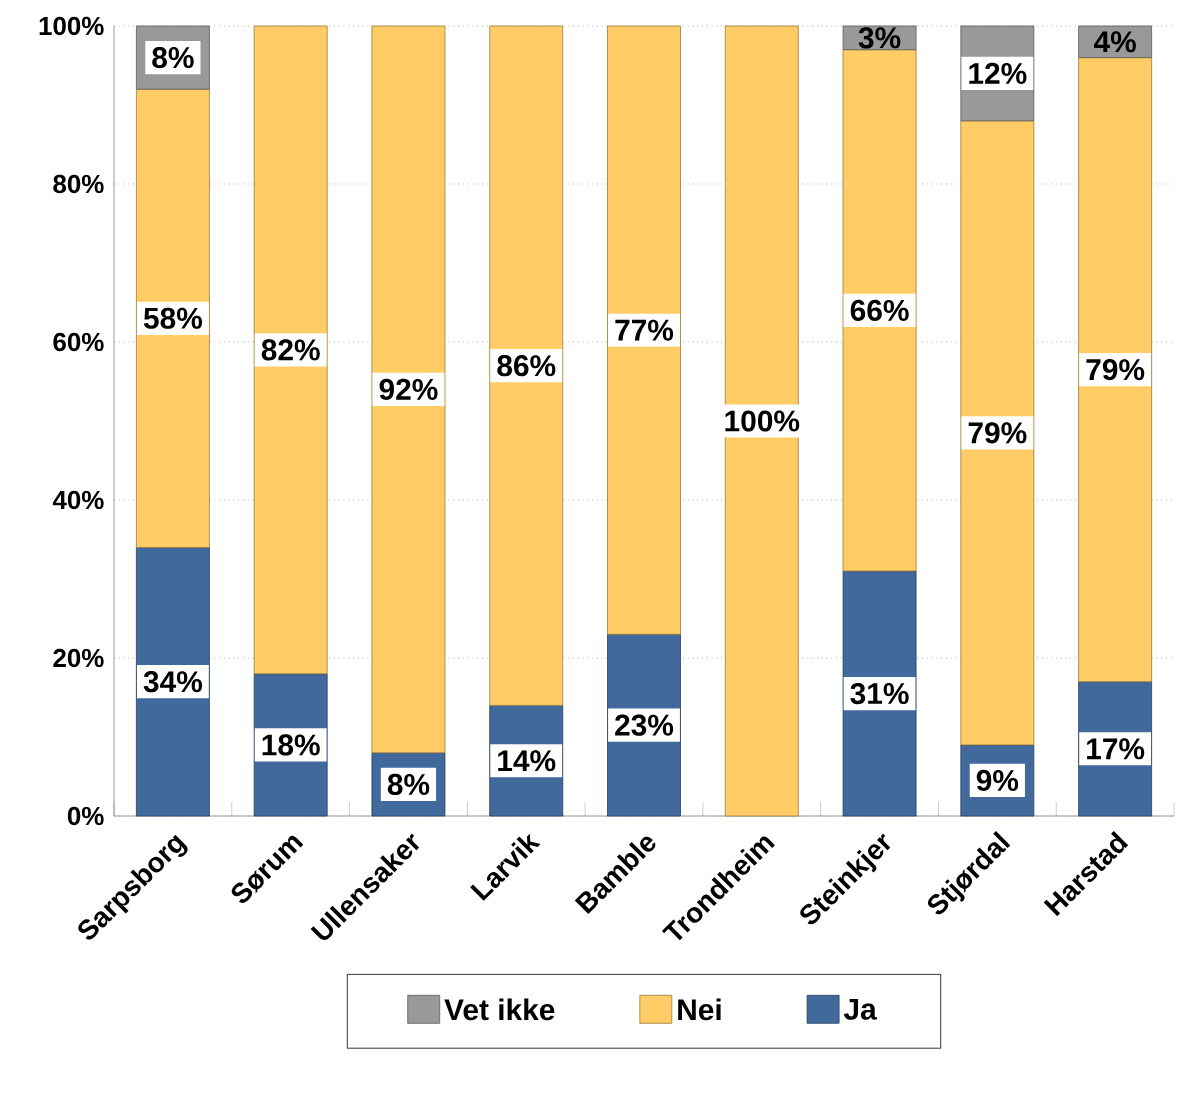 The height and width of the screenshot is (1108, 1187). I want to click on data-label: 23%, so click(644, 725).